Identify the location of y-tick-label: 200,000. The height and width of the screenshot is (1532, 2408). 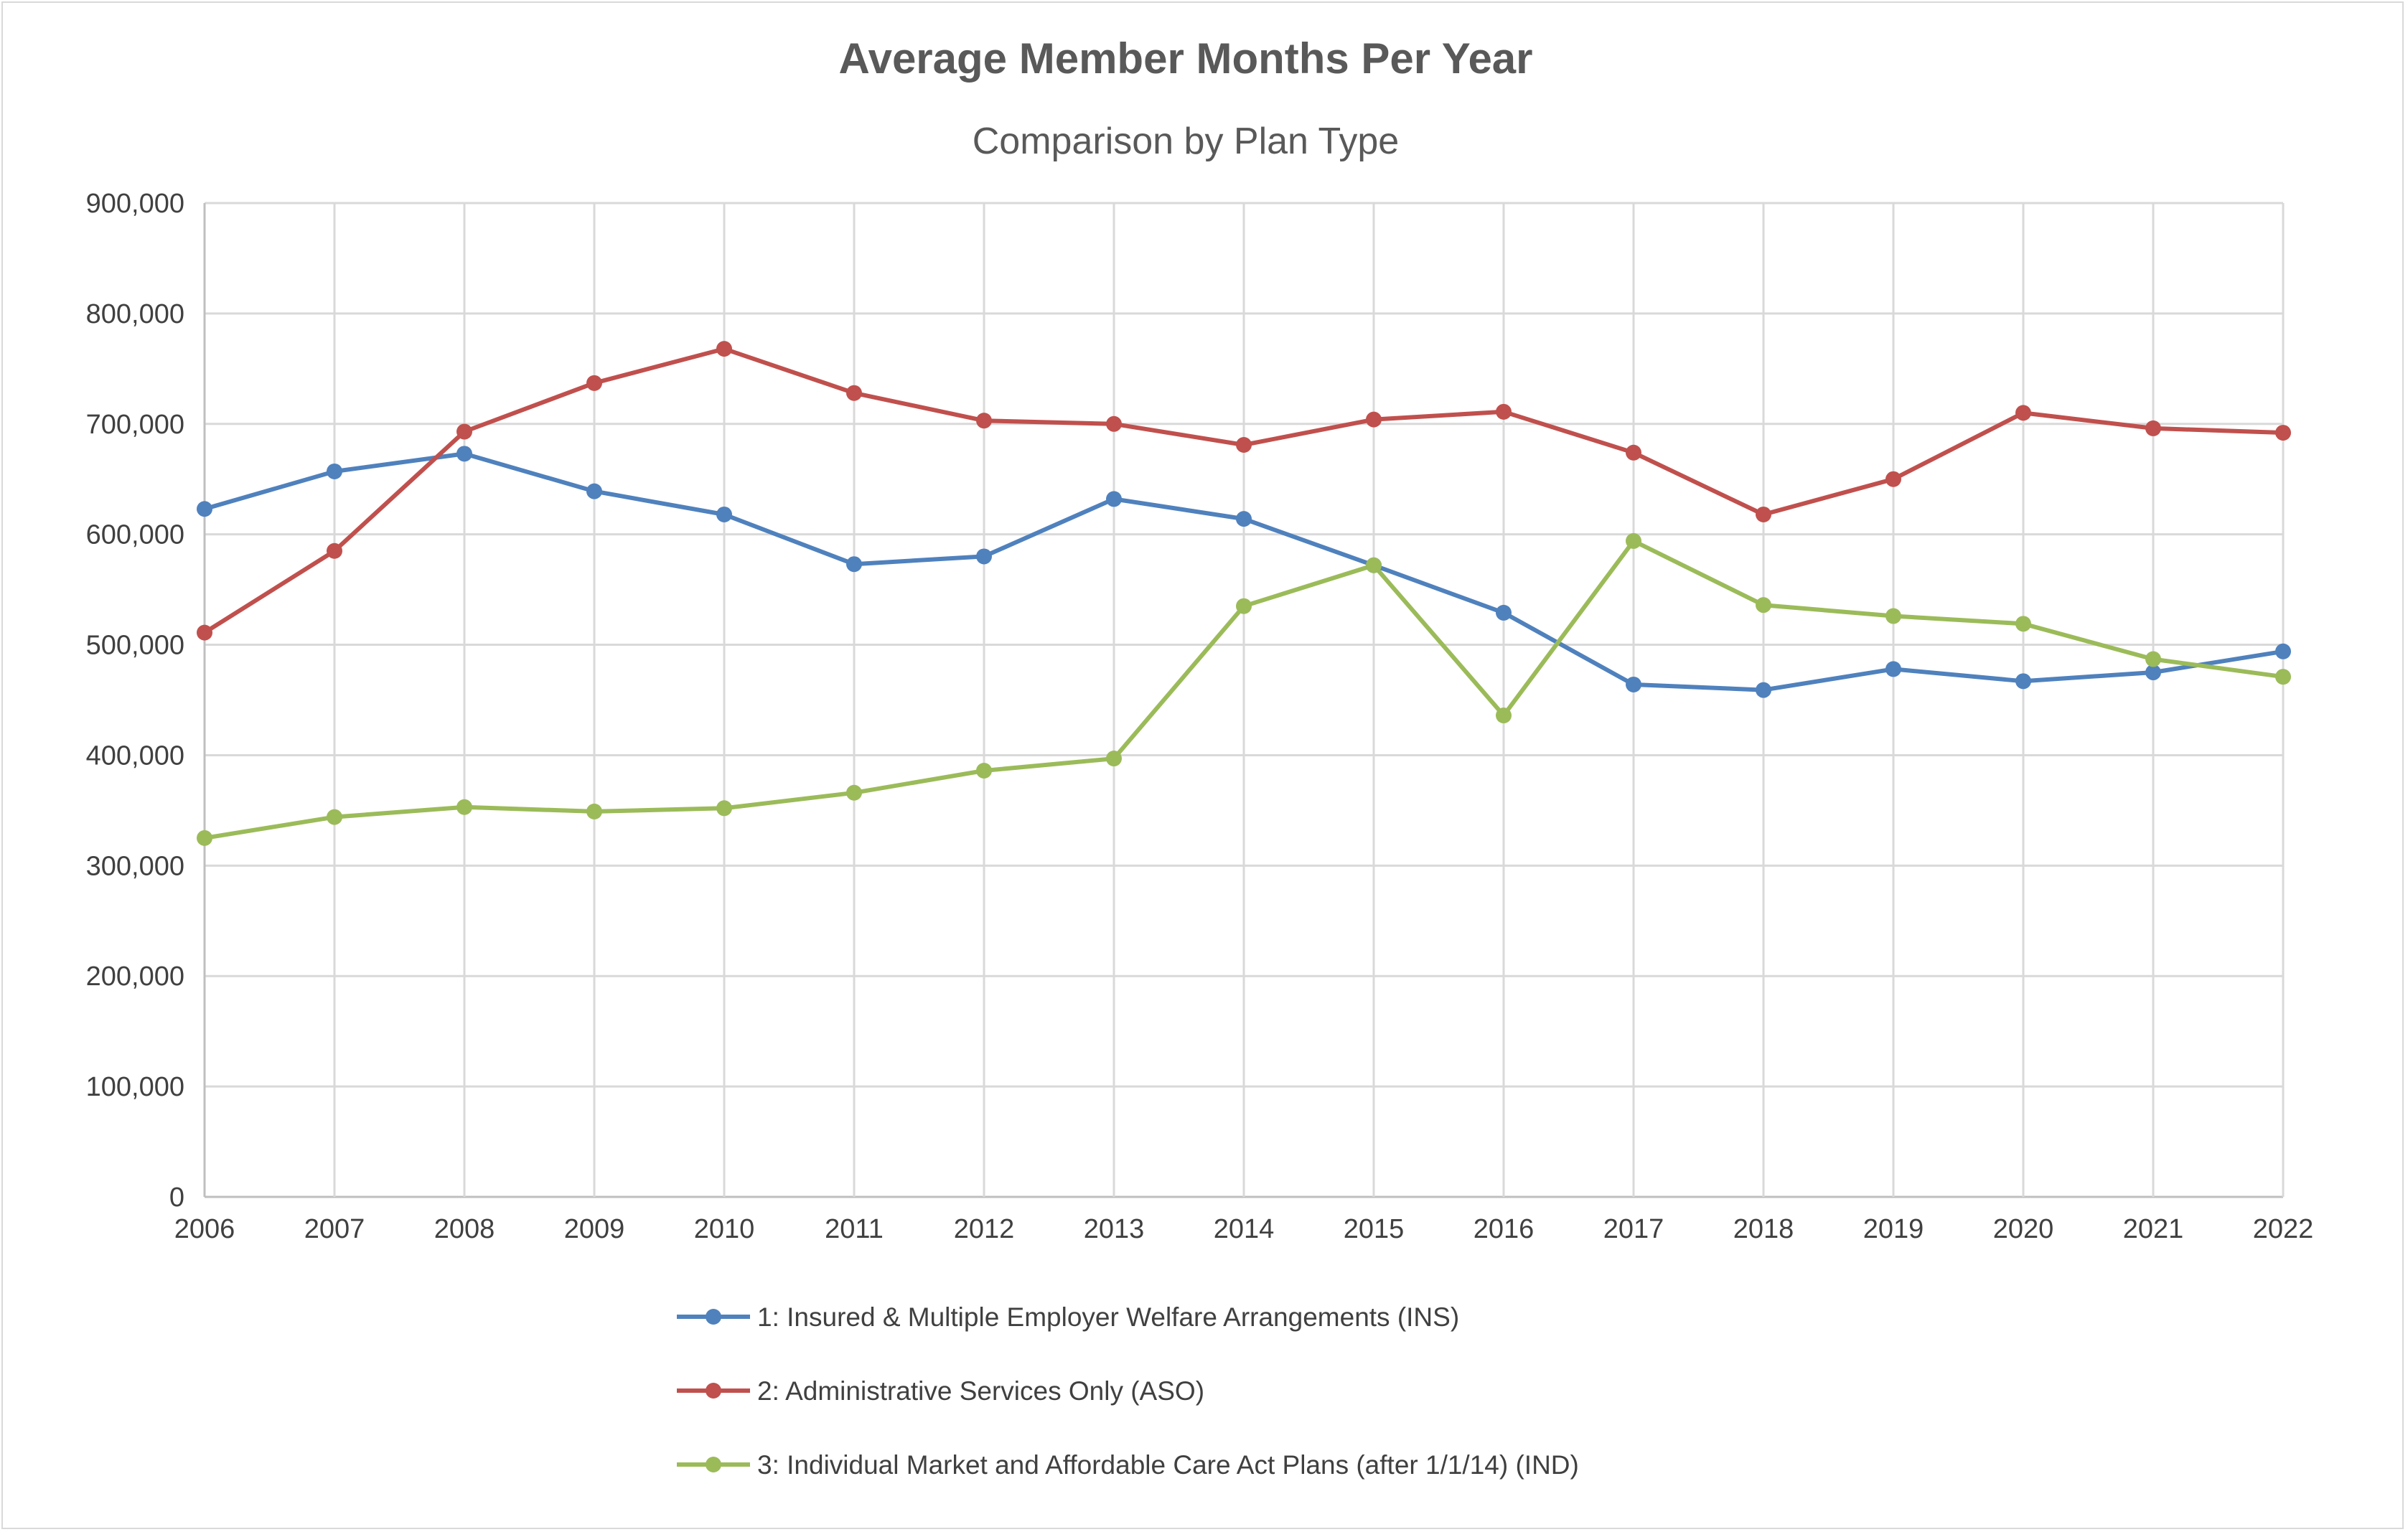
(135, 977).